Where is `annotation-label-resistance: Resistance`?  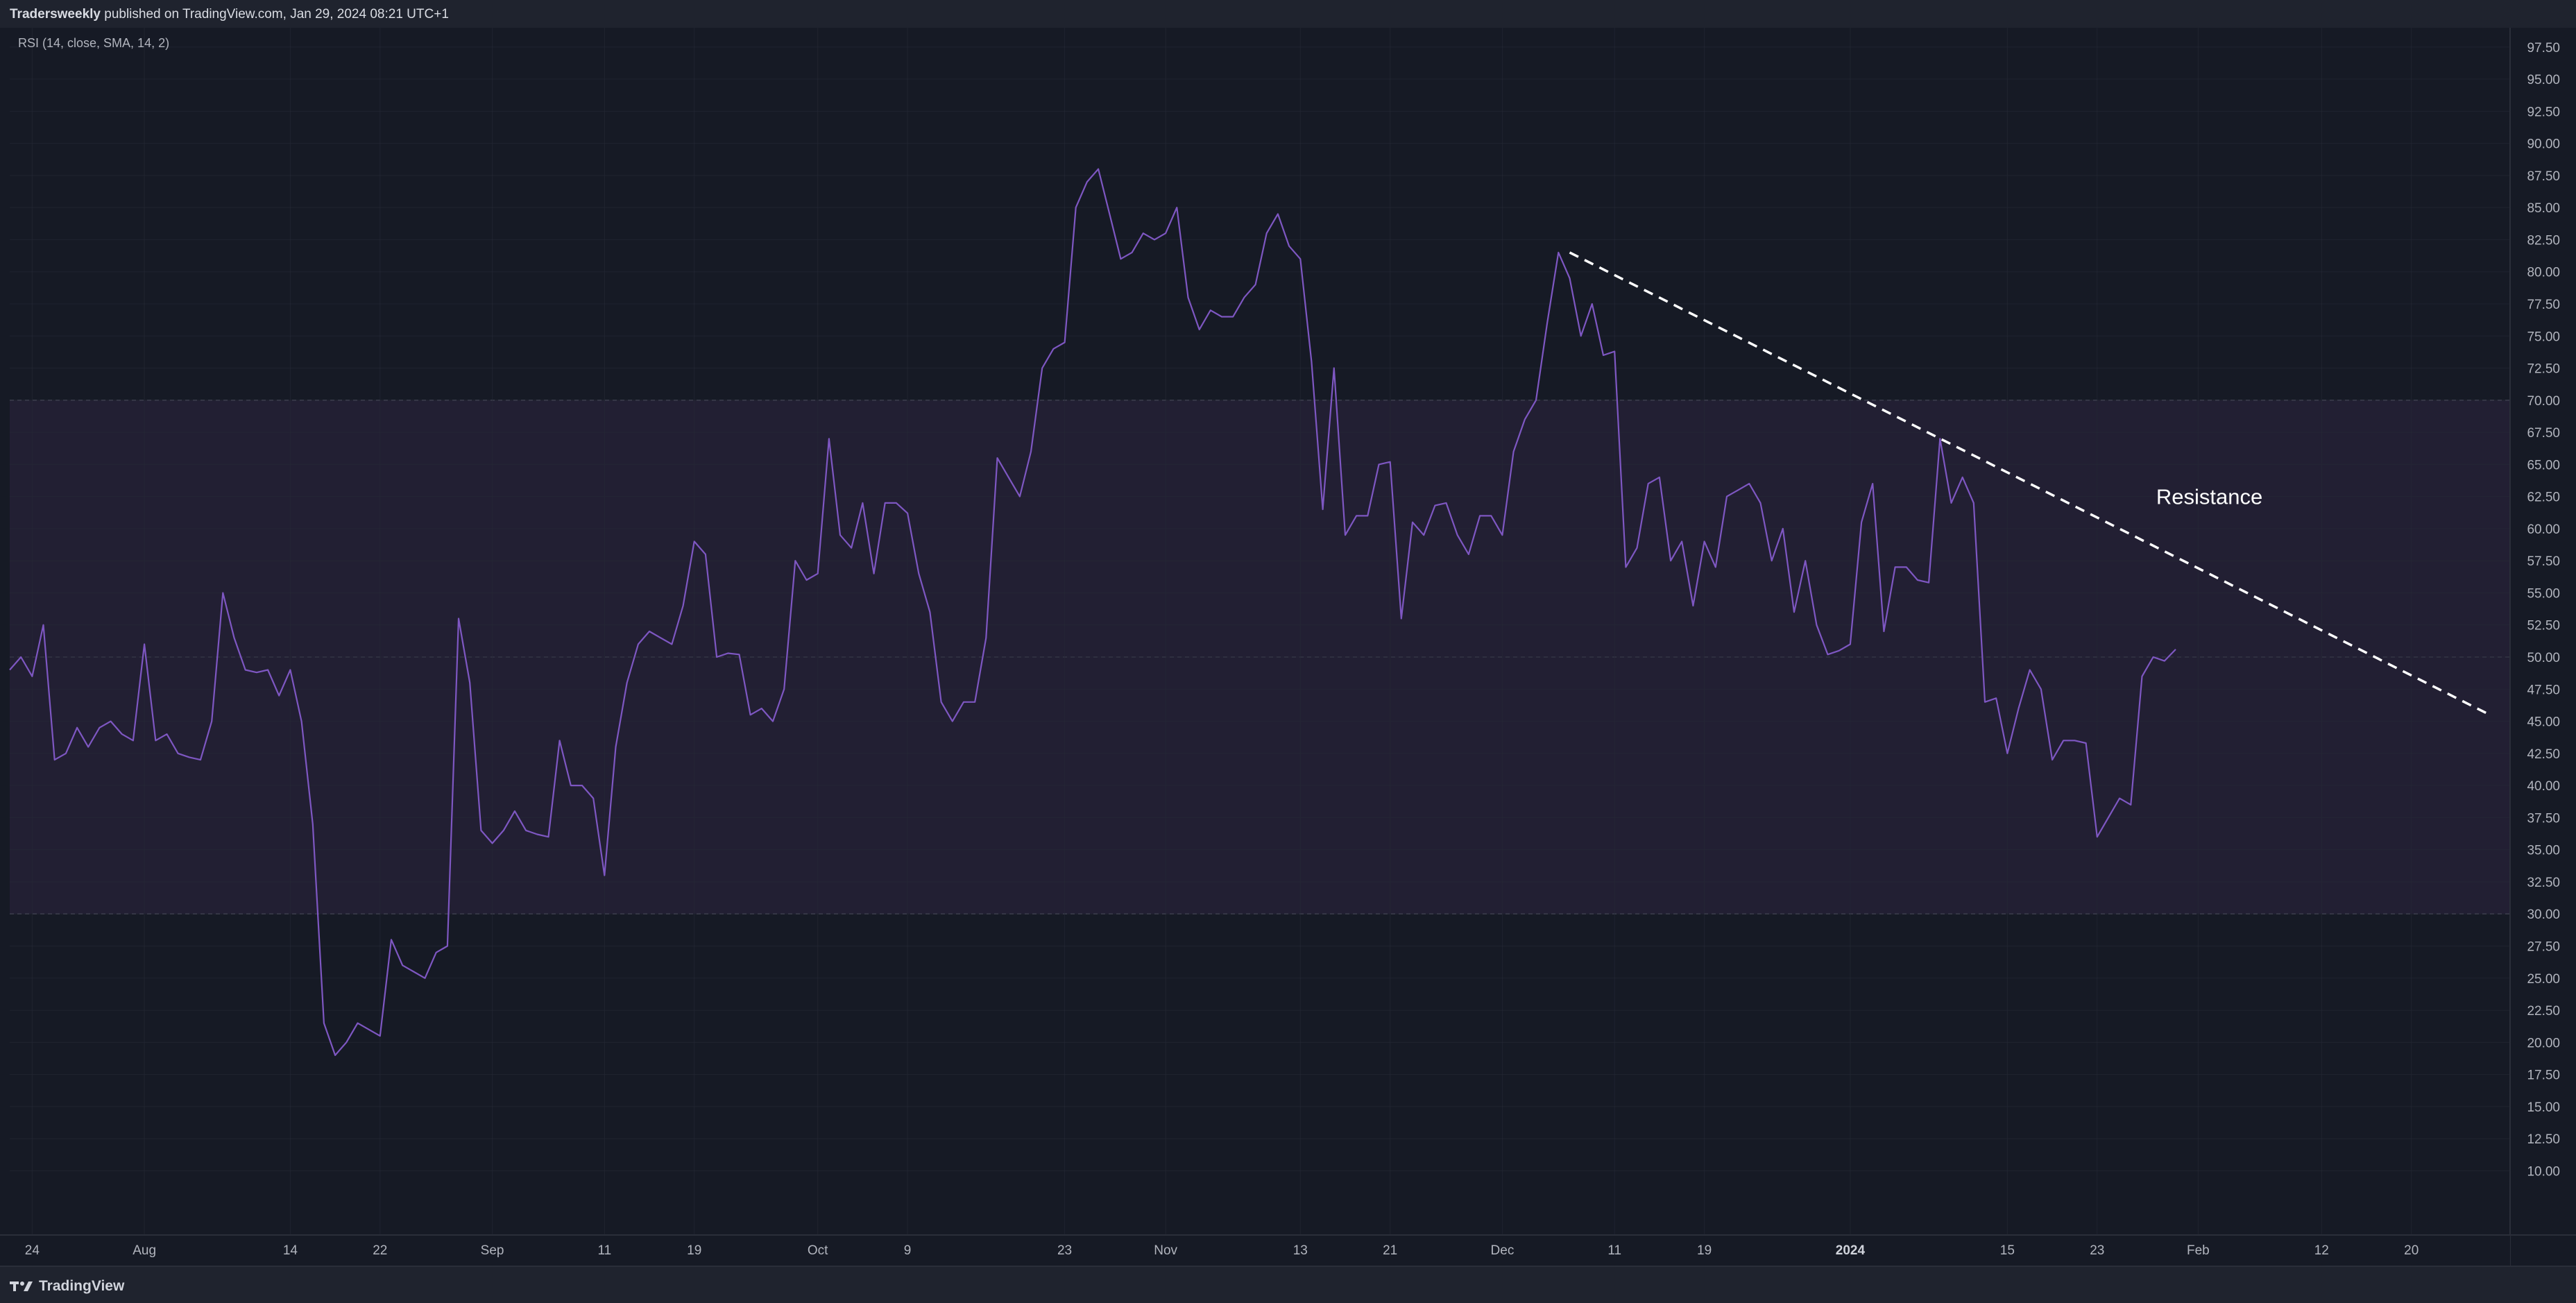
annotation-label-resistance: Resistance is located at coordinates (2209, 497).